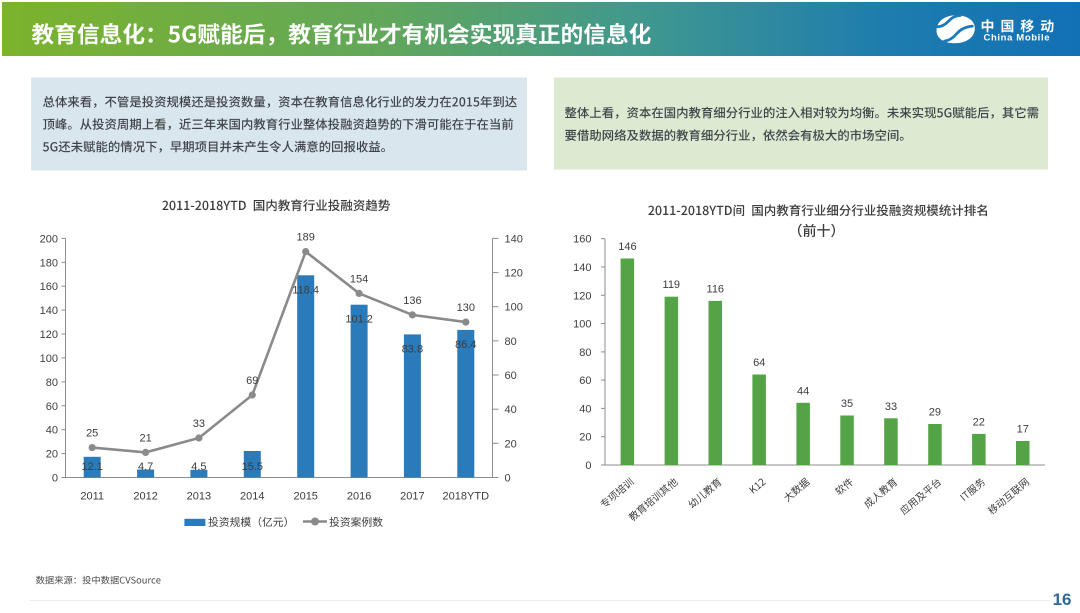  Describe the element at coordinates (466, 496) in the screenshot. I see `svg-text: 2018YTD` at that location.